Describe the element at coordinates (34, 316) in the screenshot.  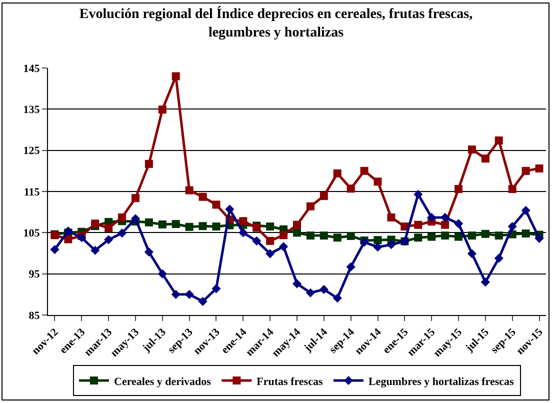
I see `y-tick-label: 85` at that location.